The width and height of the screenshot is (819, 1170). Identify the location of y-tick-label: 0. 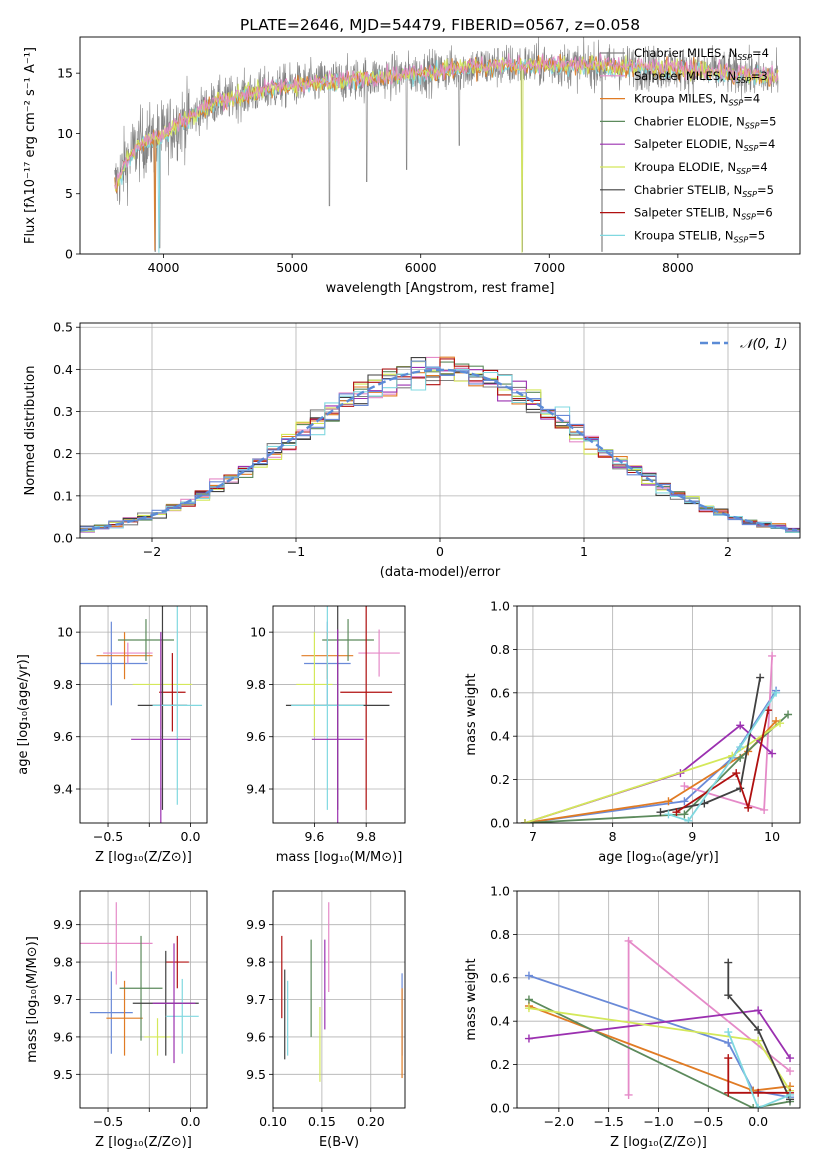
(69, 254).